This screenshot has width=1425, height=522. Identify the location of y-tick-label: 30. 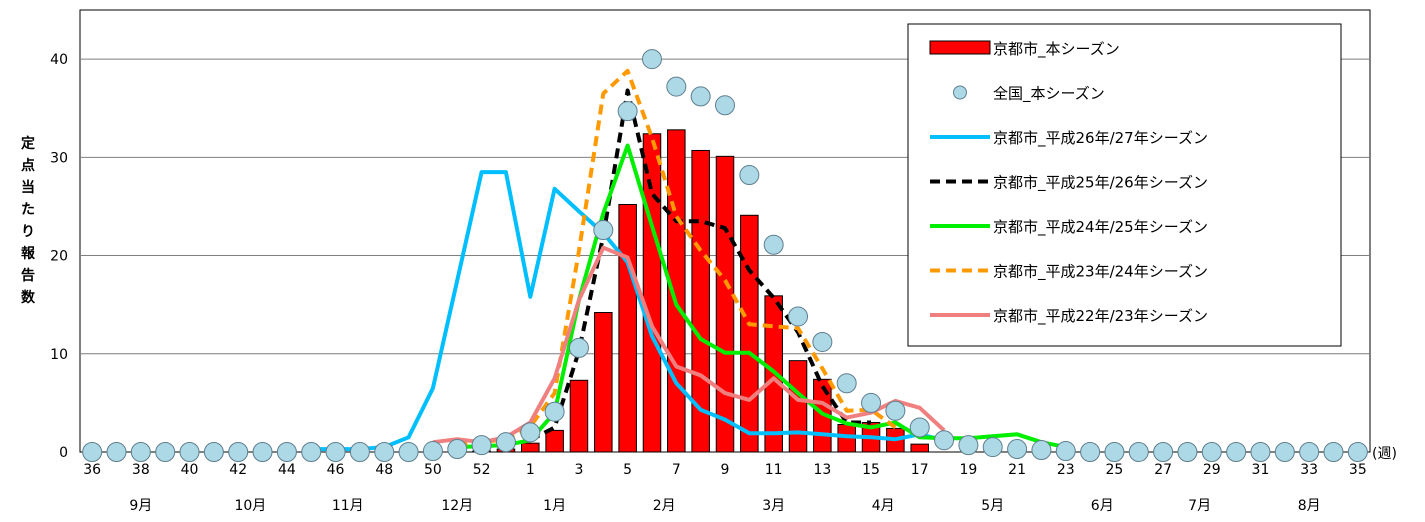
(59, 158).